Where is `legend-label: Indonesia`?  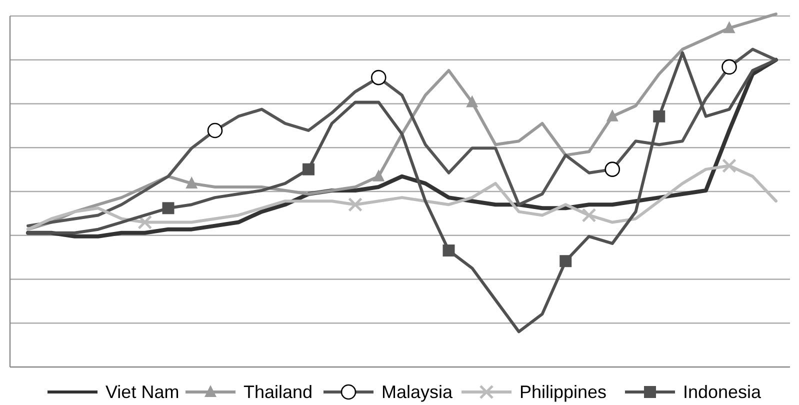 legend-label: Indonesia is located at coordinates (722, 392).